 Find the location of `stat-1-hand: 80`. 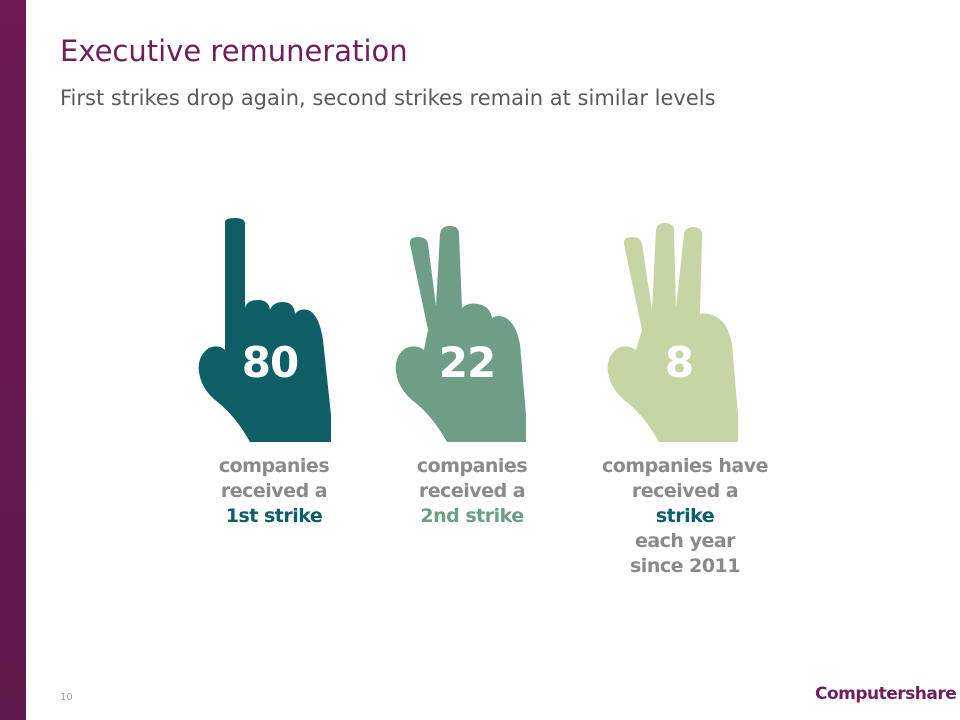

stat-1-hand: 80 is located at coordinates (270, 330).